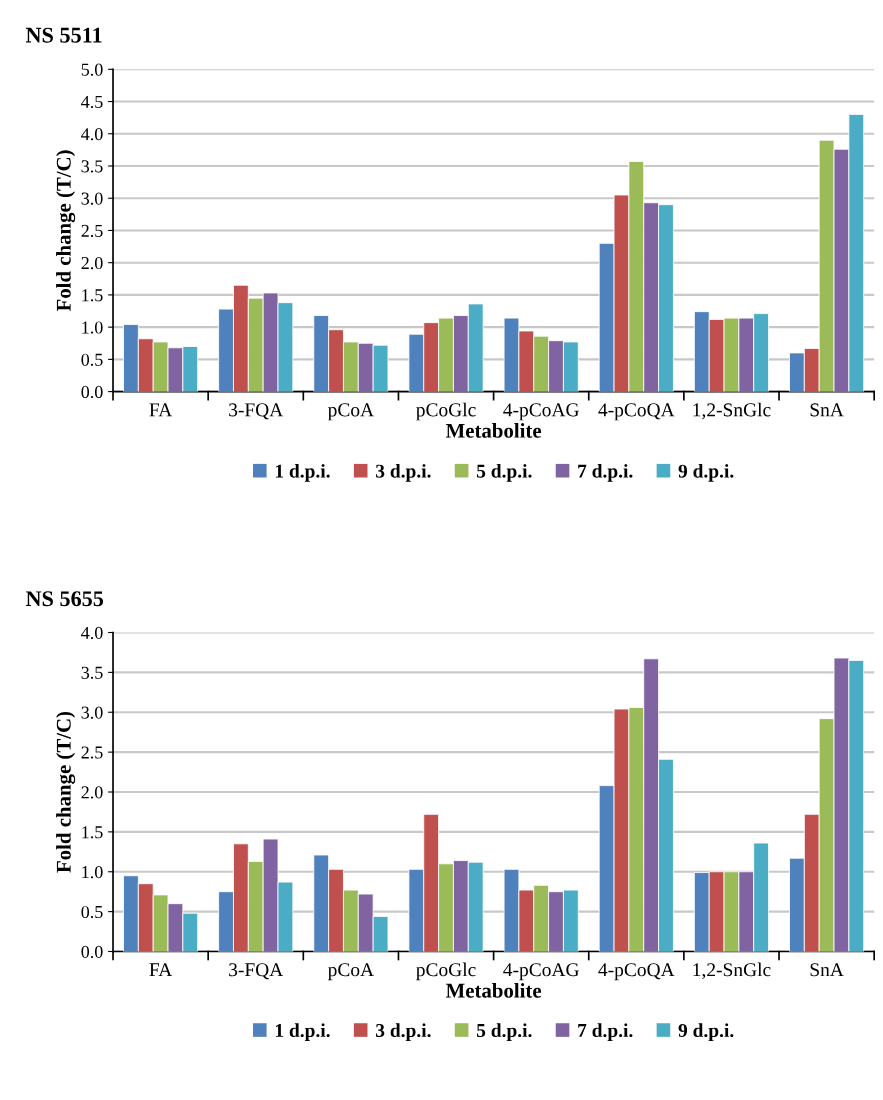  Describe the element at coordinates (92, 69) in the screenshot. I see `y-tick-label: 5.0` at that location.